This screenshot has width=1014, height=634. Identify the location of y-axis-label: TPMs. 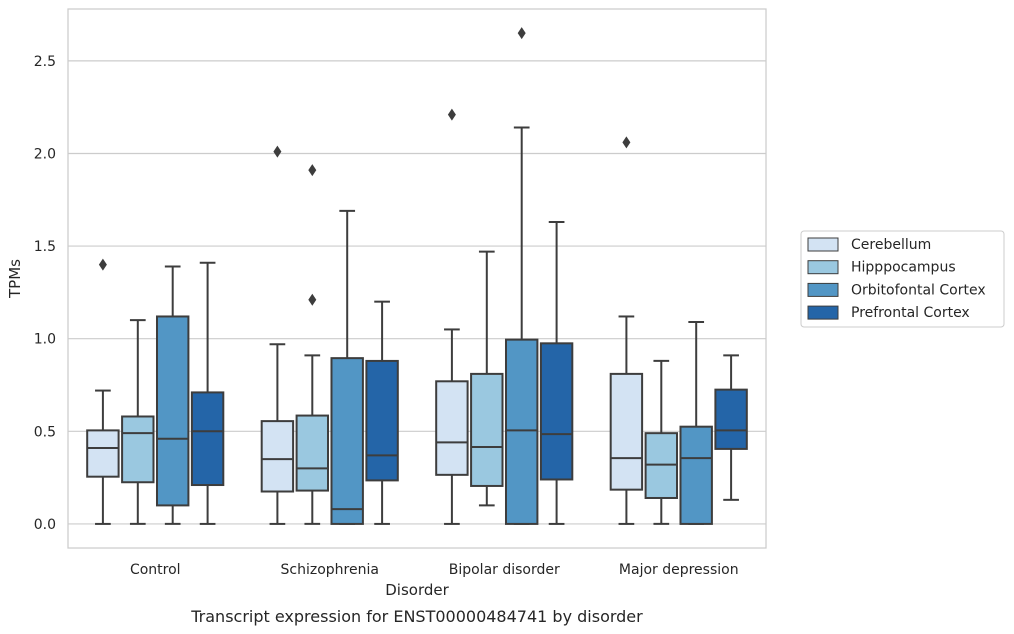
(15, 279).